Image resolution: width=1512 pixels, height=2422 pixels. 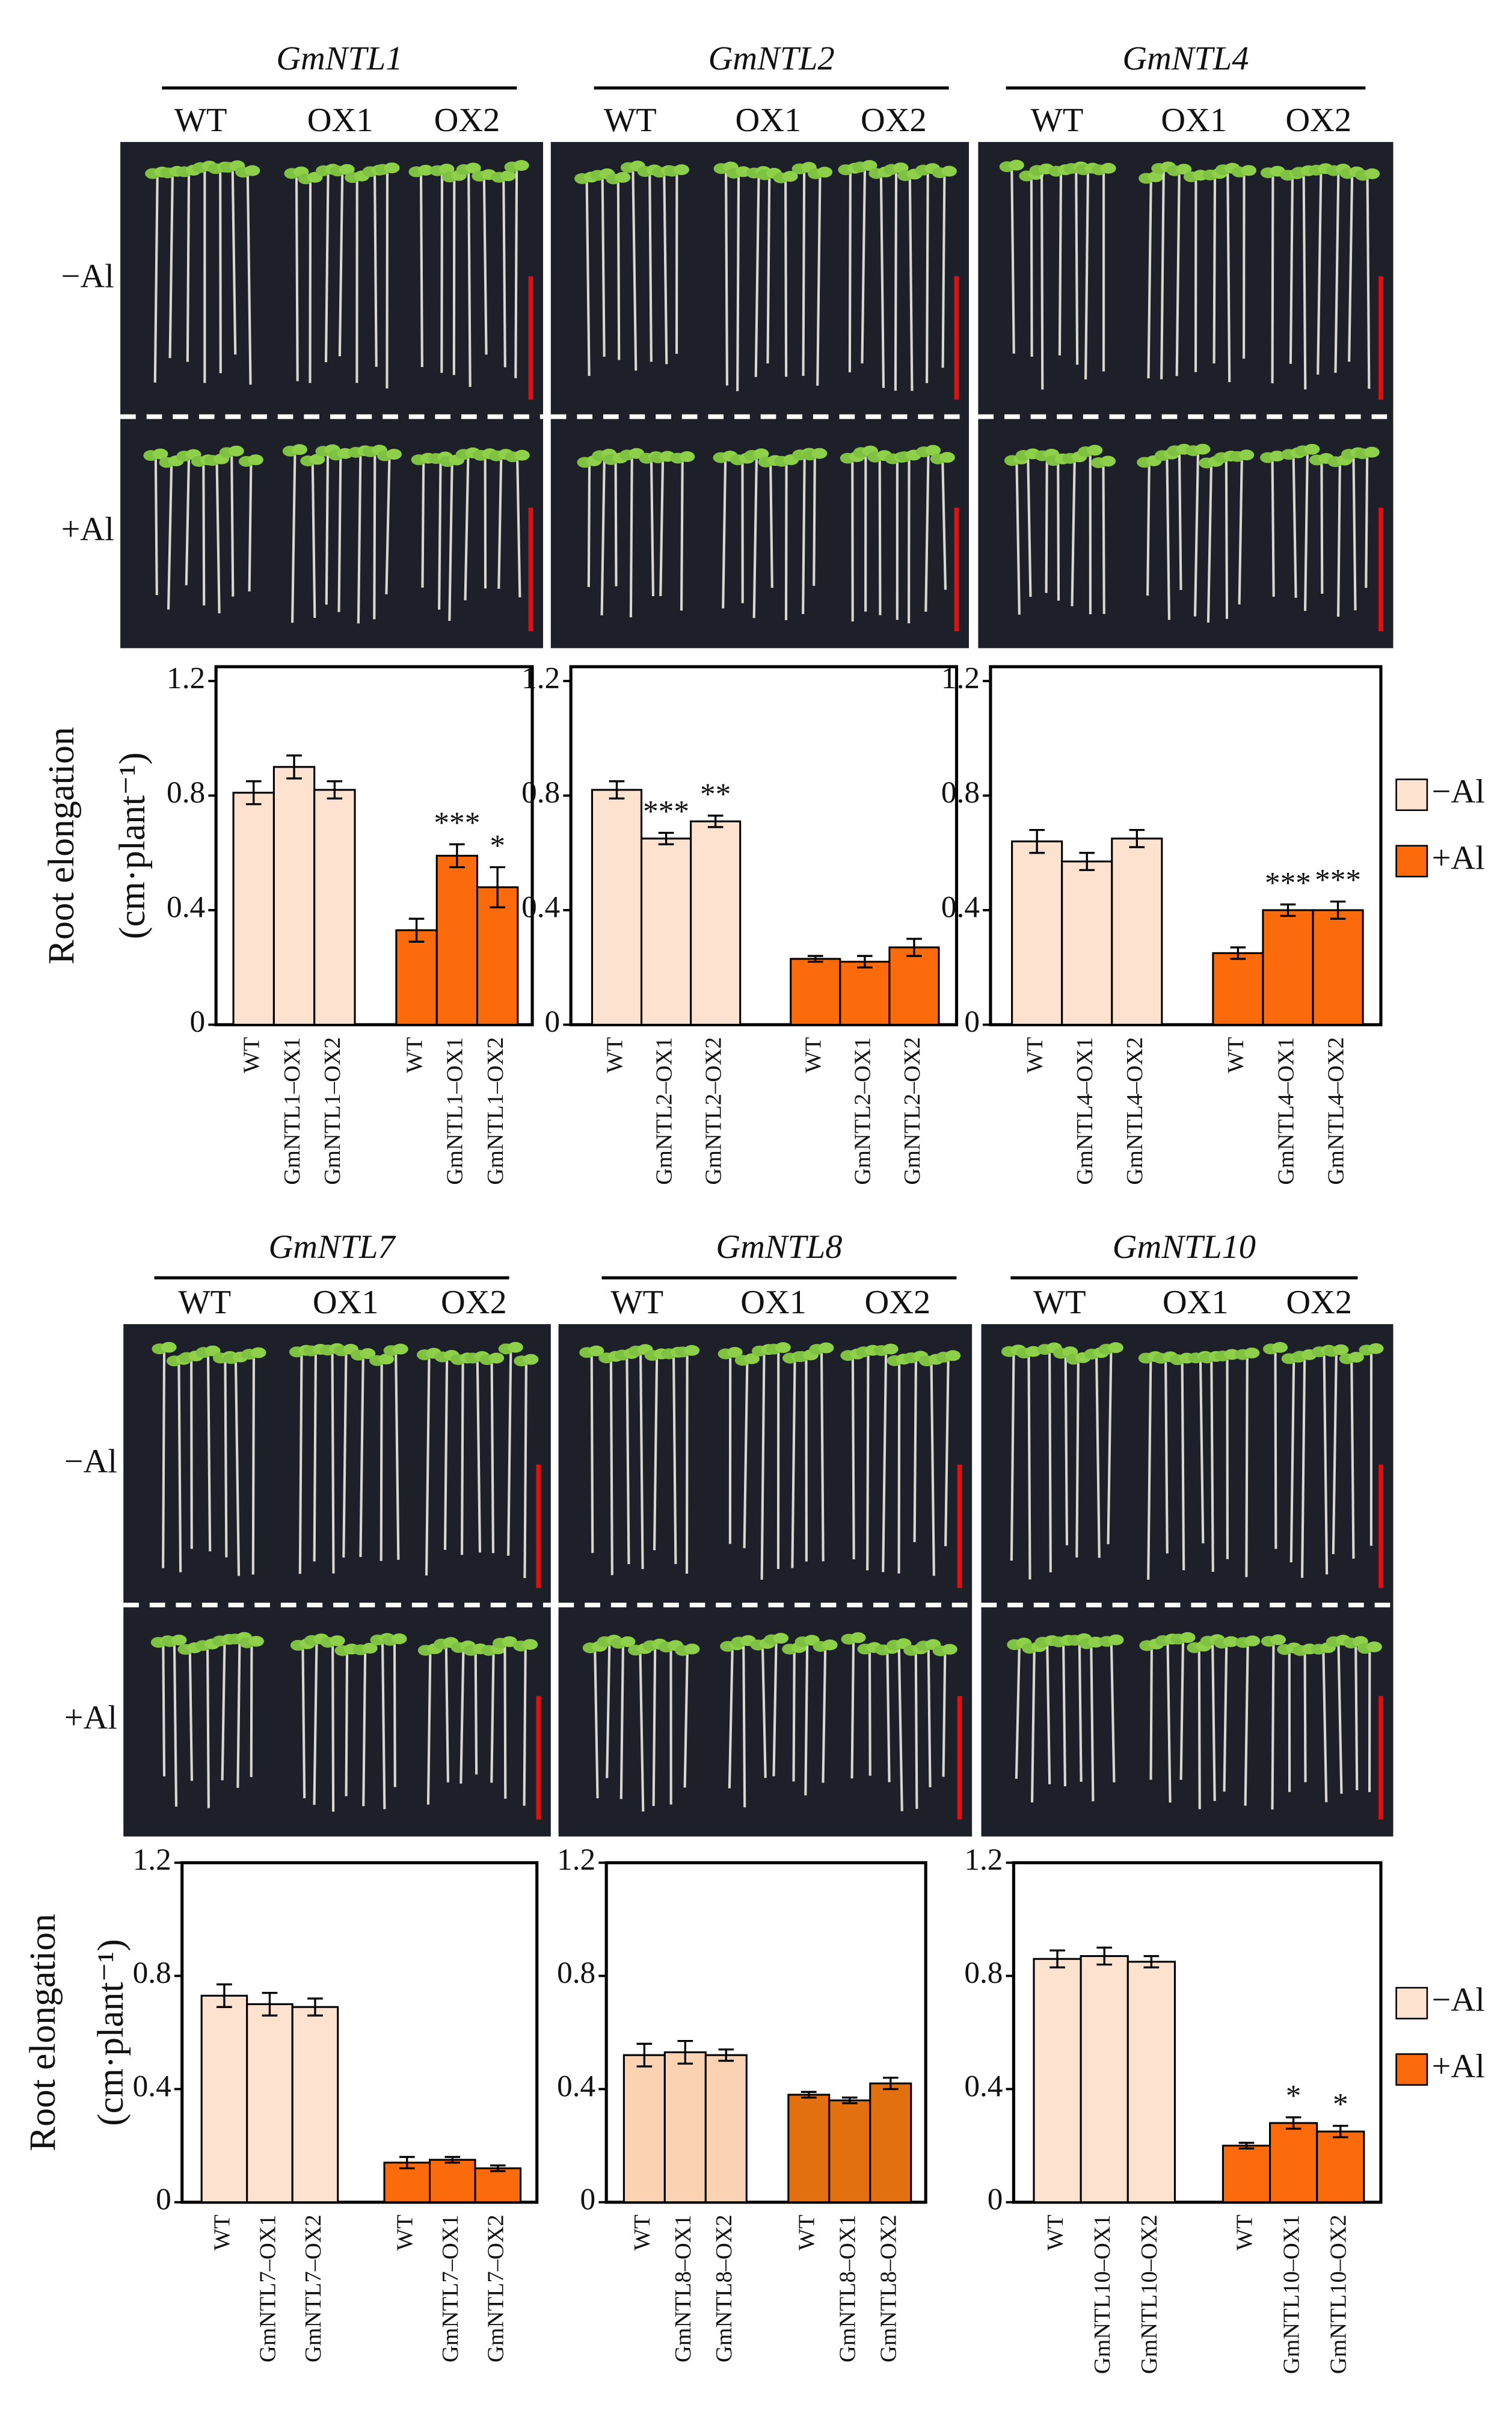 I want to click on y-tick-label: 0, so click(x=198, y=1022).